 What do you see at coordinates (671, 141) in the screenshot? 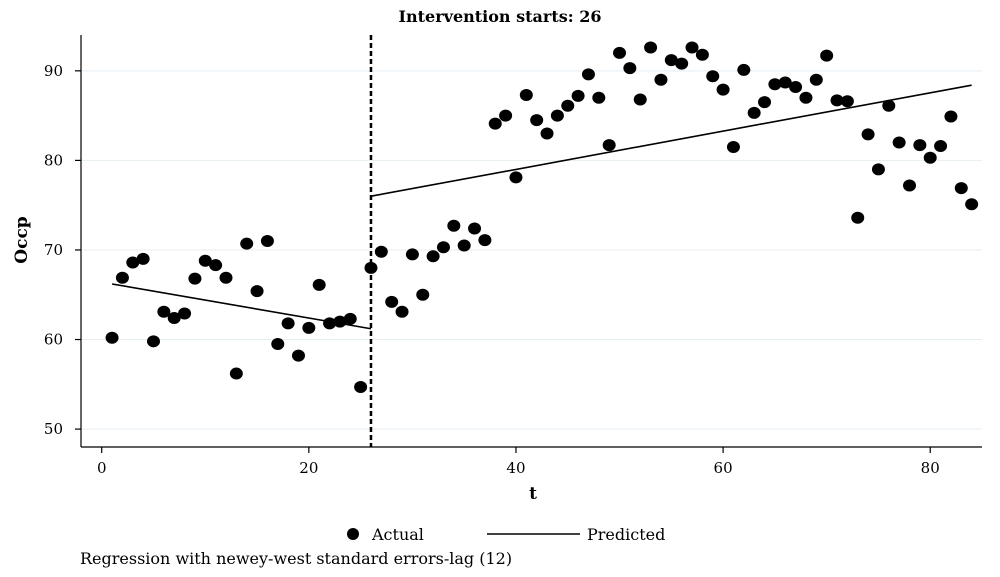
I see `predicted-line` at bounding box center [671, 141].